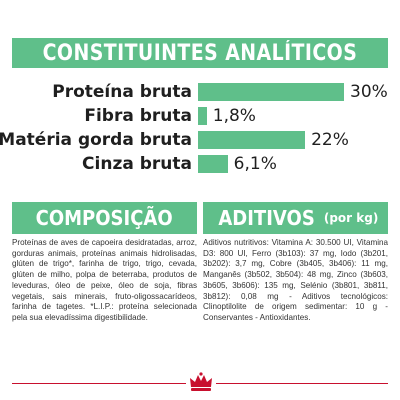 The height and width of the screenshot is (400, 400). I want to click on additives-title: ADITIVOS, so click(266, 218).